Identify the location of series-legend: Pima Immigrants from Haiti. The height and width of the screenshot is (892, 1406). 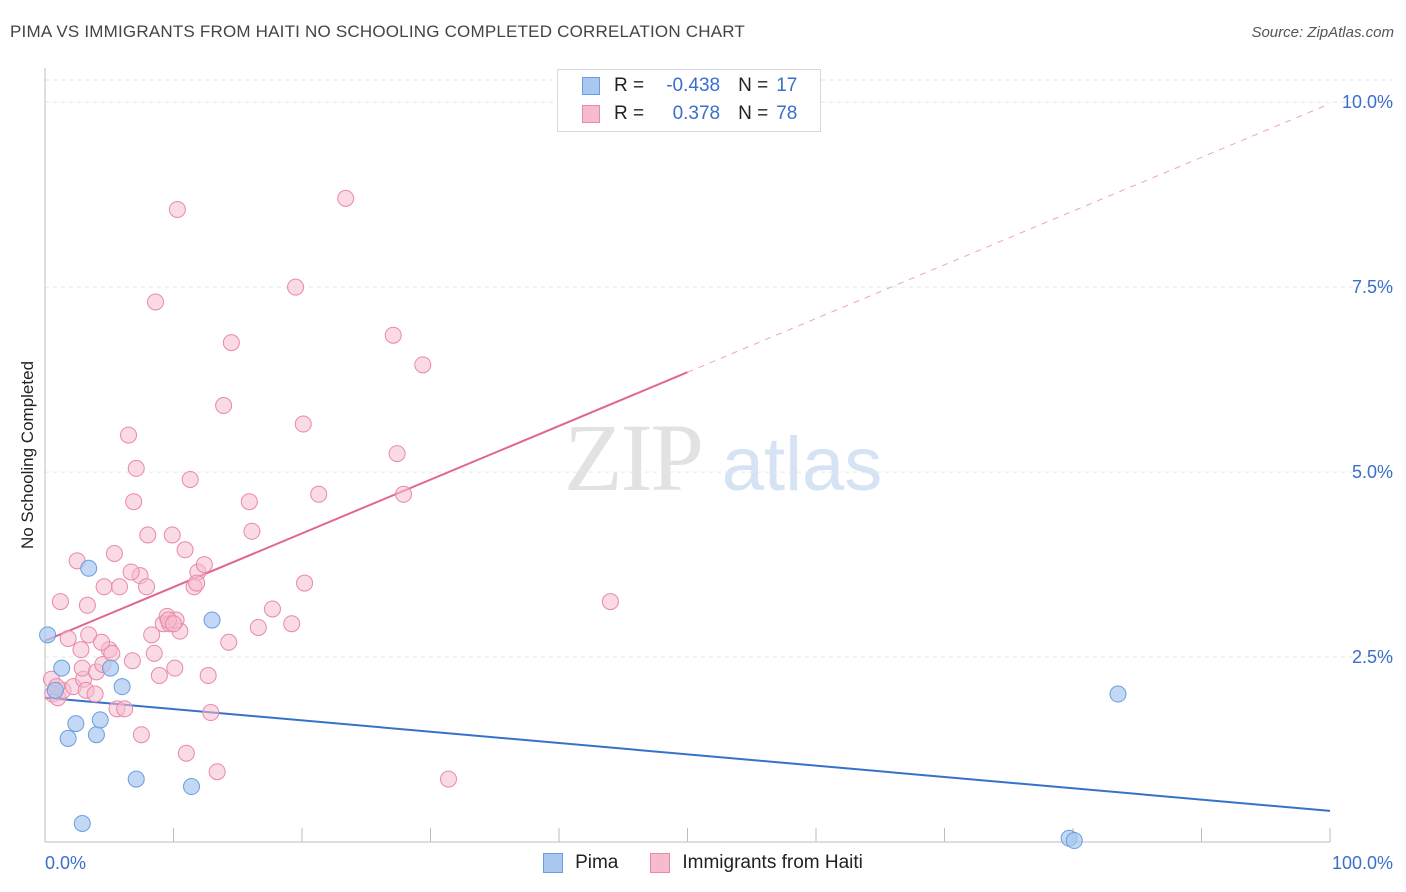
(703, 863).